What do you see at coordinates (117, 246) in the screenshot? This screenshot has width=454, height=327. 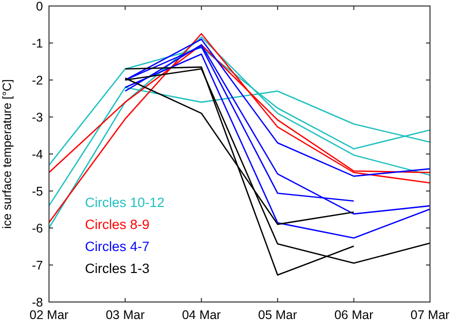 I see `text: Circles 4-7` at bounding box center [117, 246].